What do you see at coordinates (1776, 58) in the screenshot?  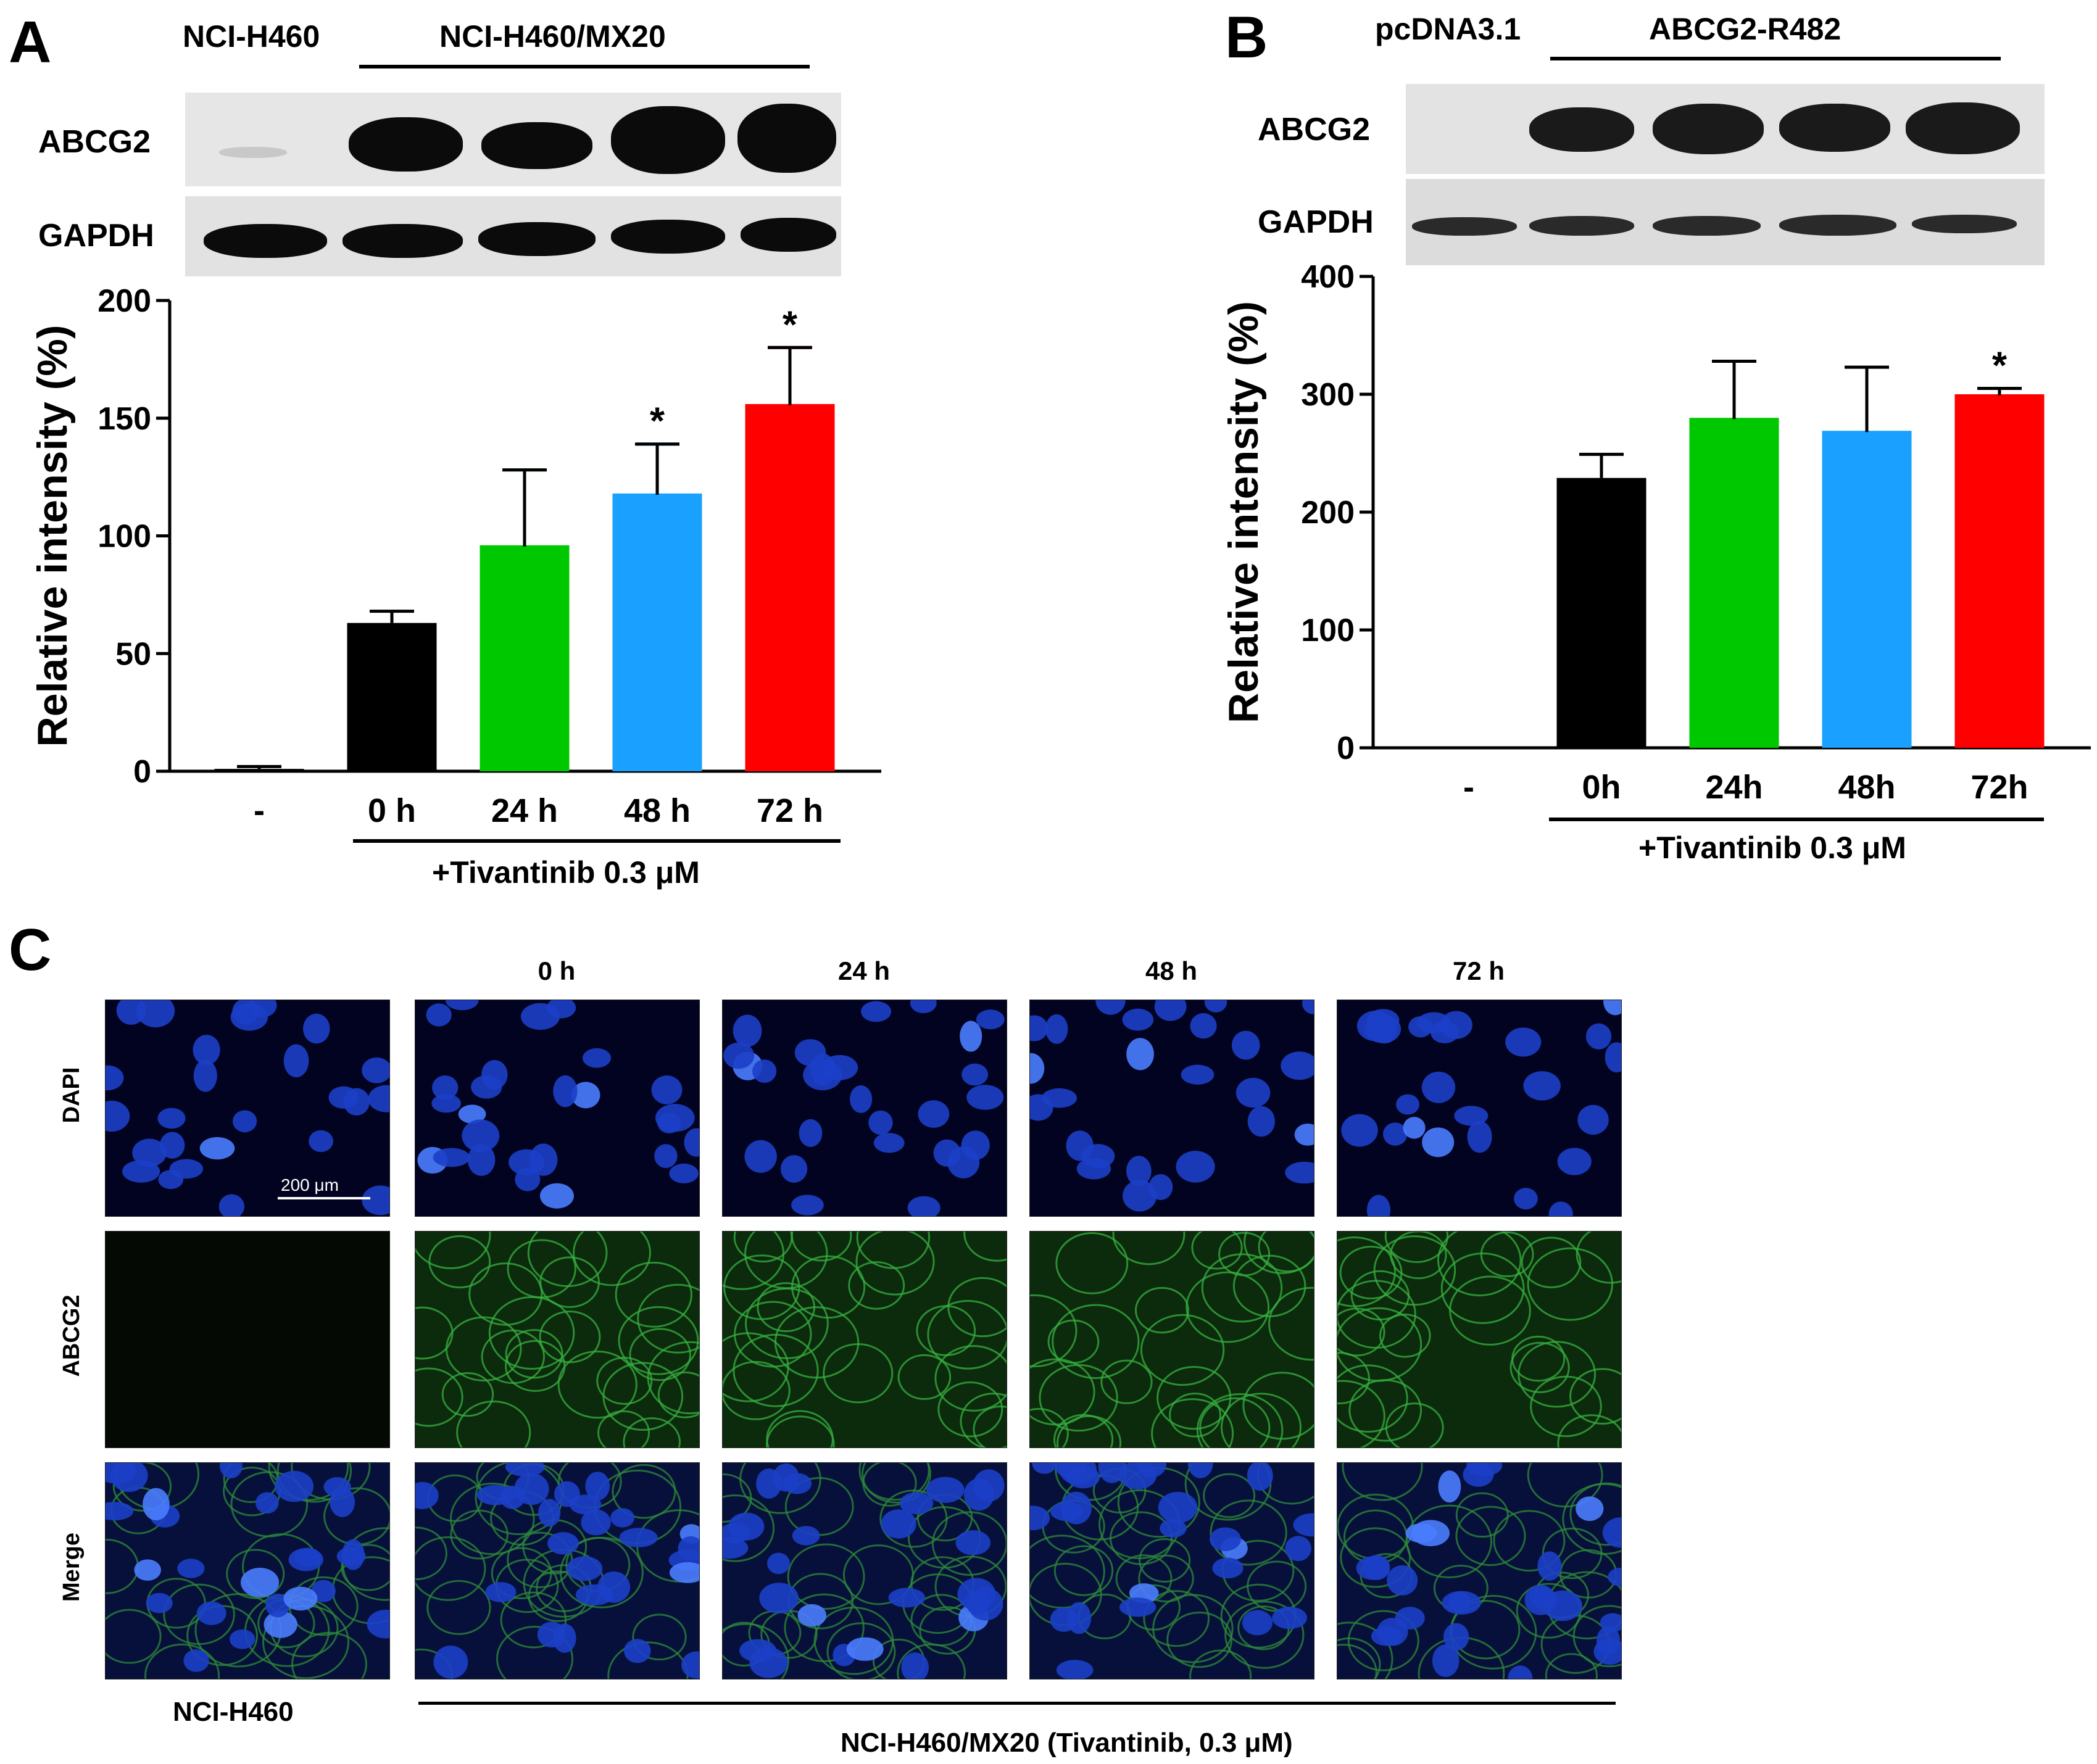 I see `panel-b-header-line` at bounding box center [1776, 58].